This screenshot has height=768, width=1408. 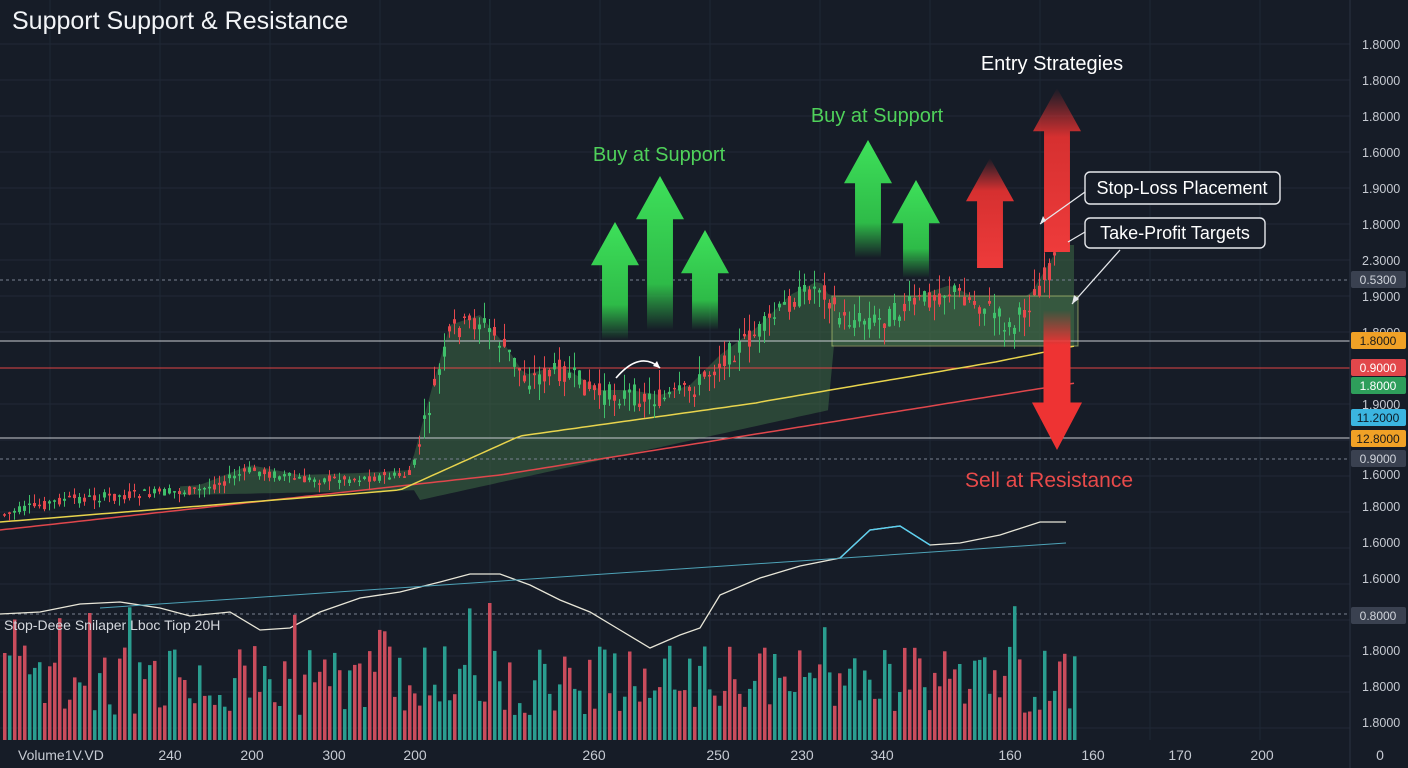 I want to click on x-tick-label: Volume1V.VD, so click(x=61, y=755).